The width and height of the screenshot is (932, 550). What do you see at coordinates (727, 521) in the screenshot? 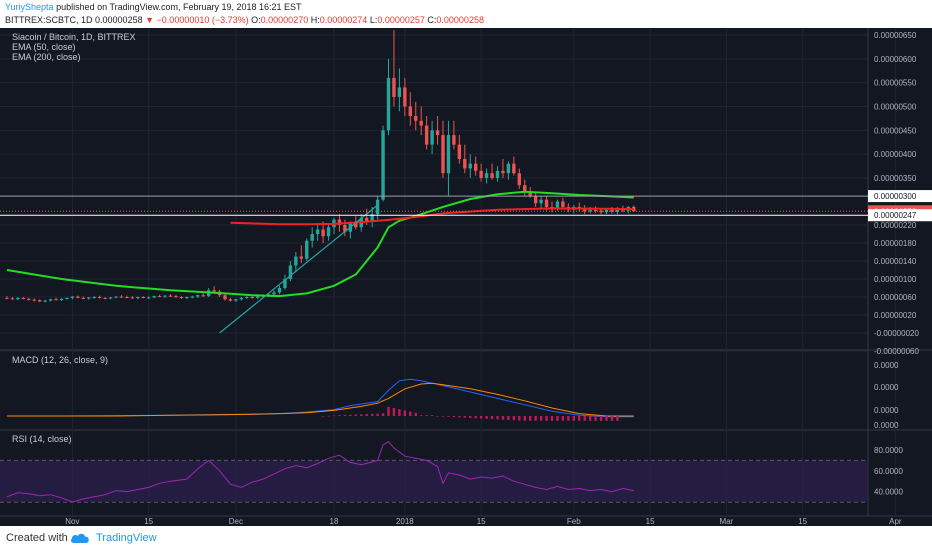
I see `time-tick-label: Mar` at bounding box center [727, 521].